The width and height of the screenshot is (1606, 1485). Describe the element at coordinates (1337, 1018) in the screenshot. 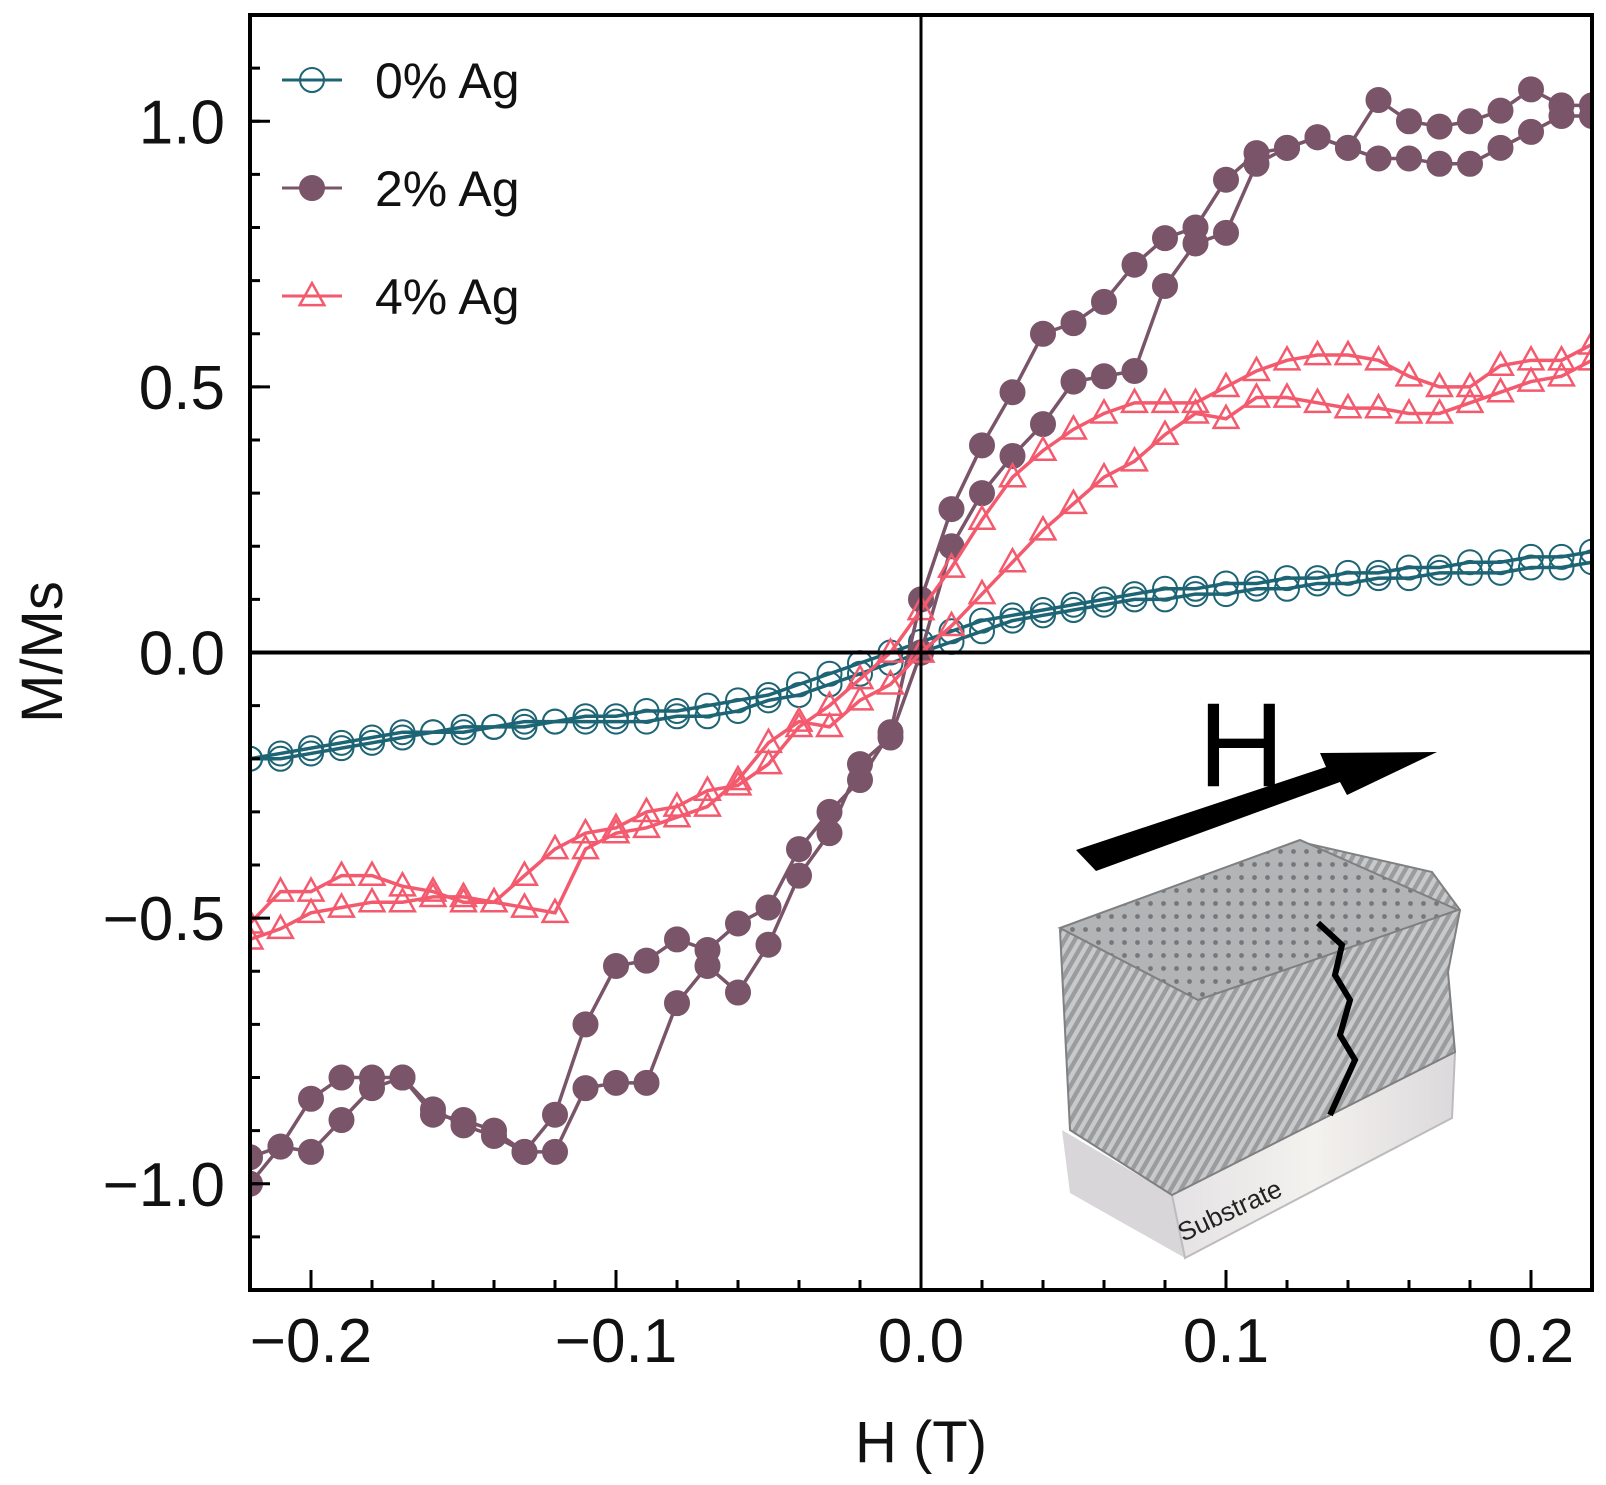

I see `grain-boundary-line` at that location.